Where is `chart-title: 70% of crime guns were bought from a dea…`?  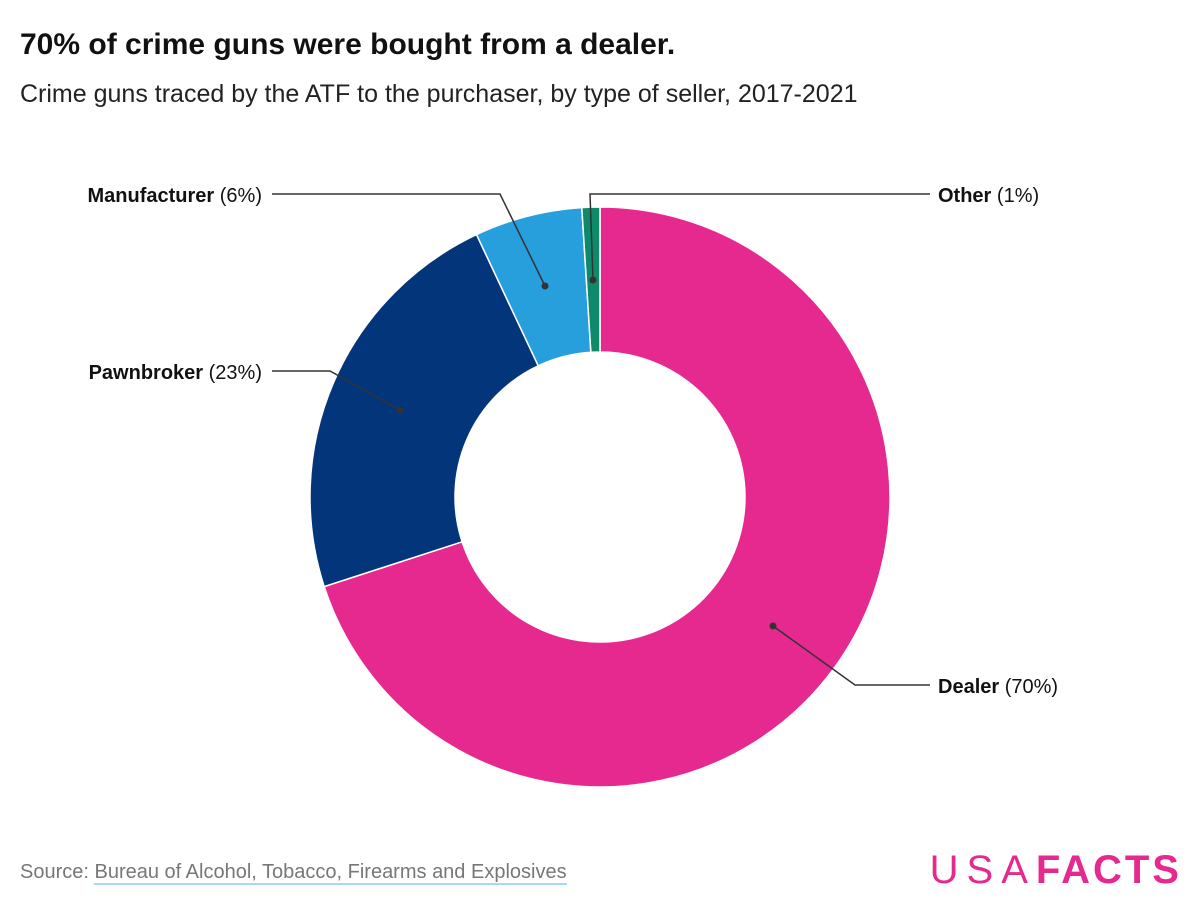 chart-title: 70% of crime guns were bought from a dea… is located at coordinates (348, 44).